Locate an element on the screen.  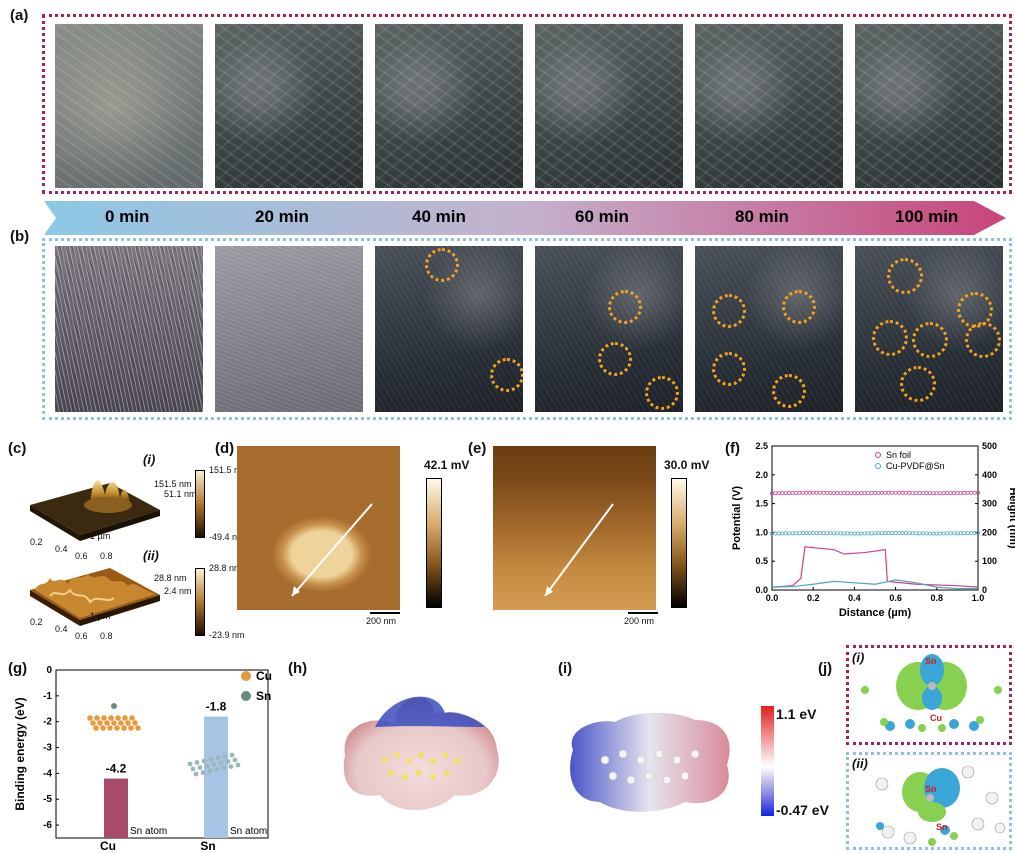
photo-a-60min is located at coordinates (609, 106).